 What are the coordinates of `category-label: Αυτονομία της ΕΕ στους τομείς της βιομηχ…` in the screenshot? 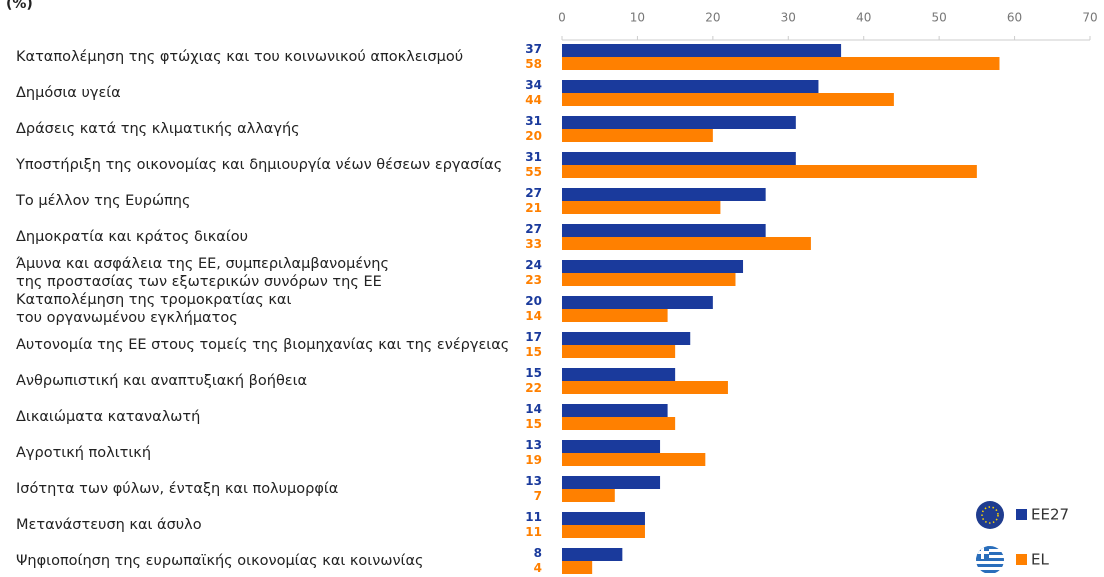 It's located at (263, 345).